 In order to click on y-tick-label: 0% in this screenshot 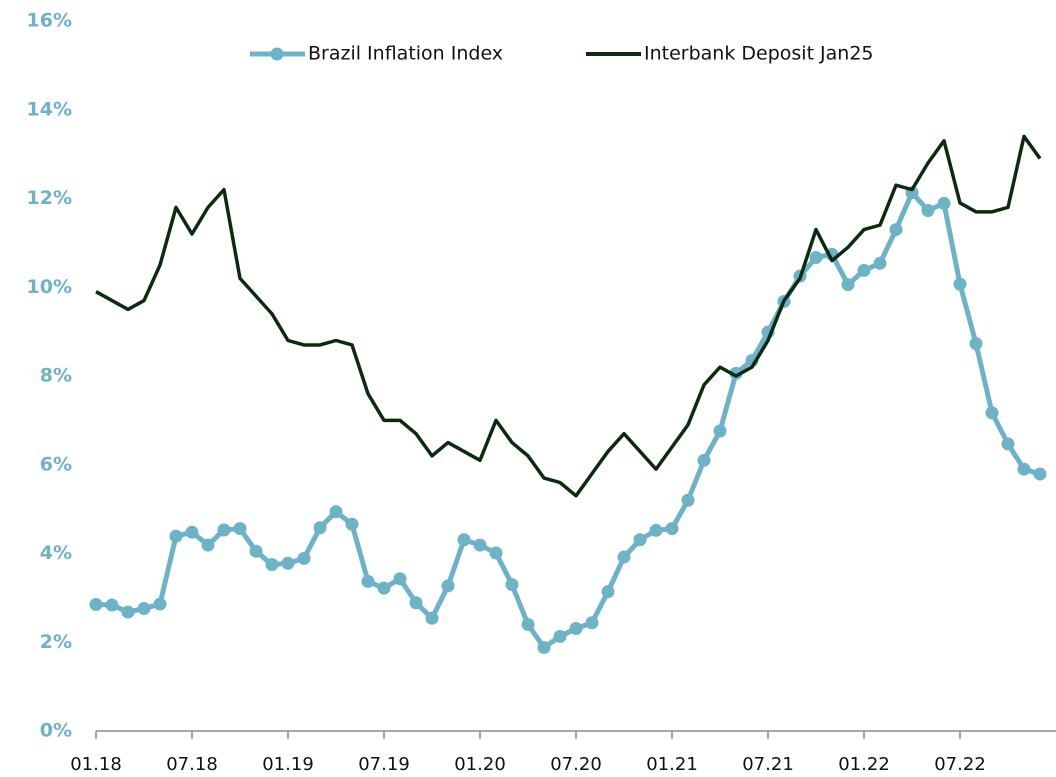, I will do `click(56, 731)`.